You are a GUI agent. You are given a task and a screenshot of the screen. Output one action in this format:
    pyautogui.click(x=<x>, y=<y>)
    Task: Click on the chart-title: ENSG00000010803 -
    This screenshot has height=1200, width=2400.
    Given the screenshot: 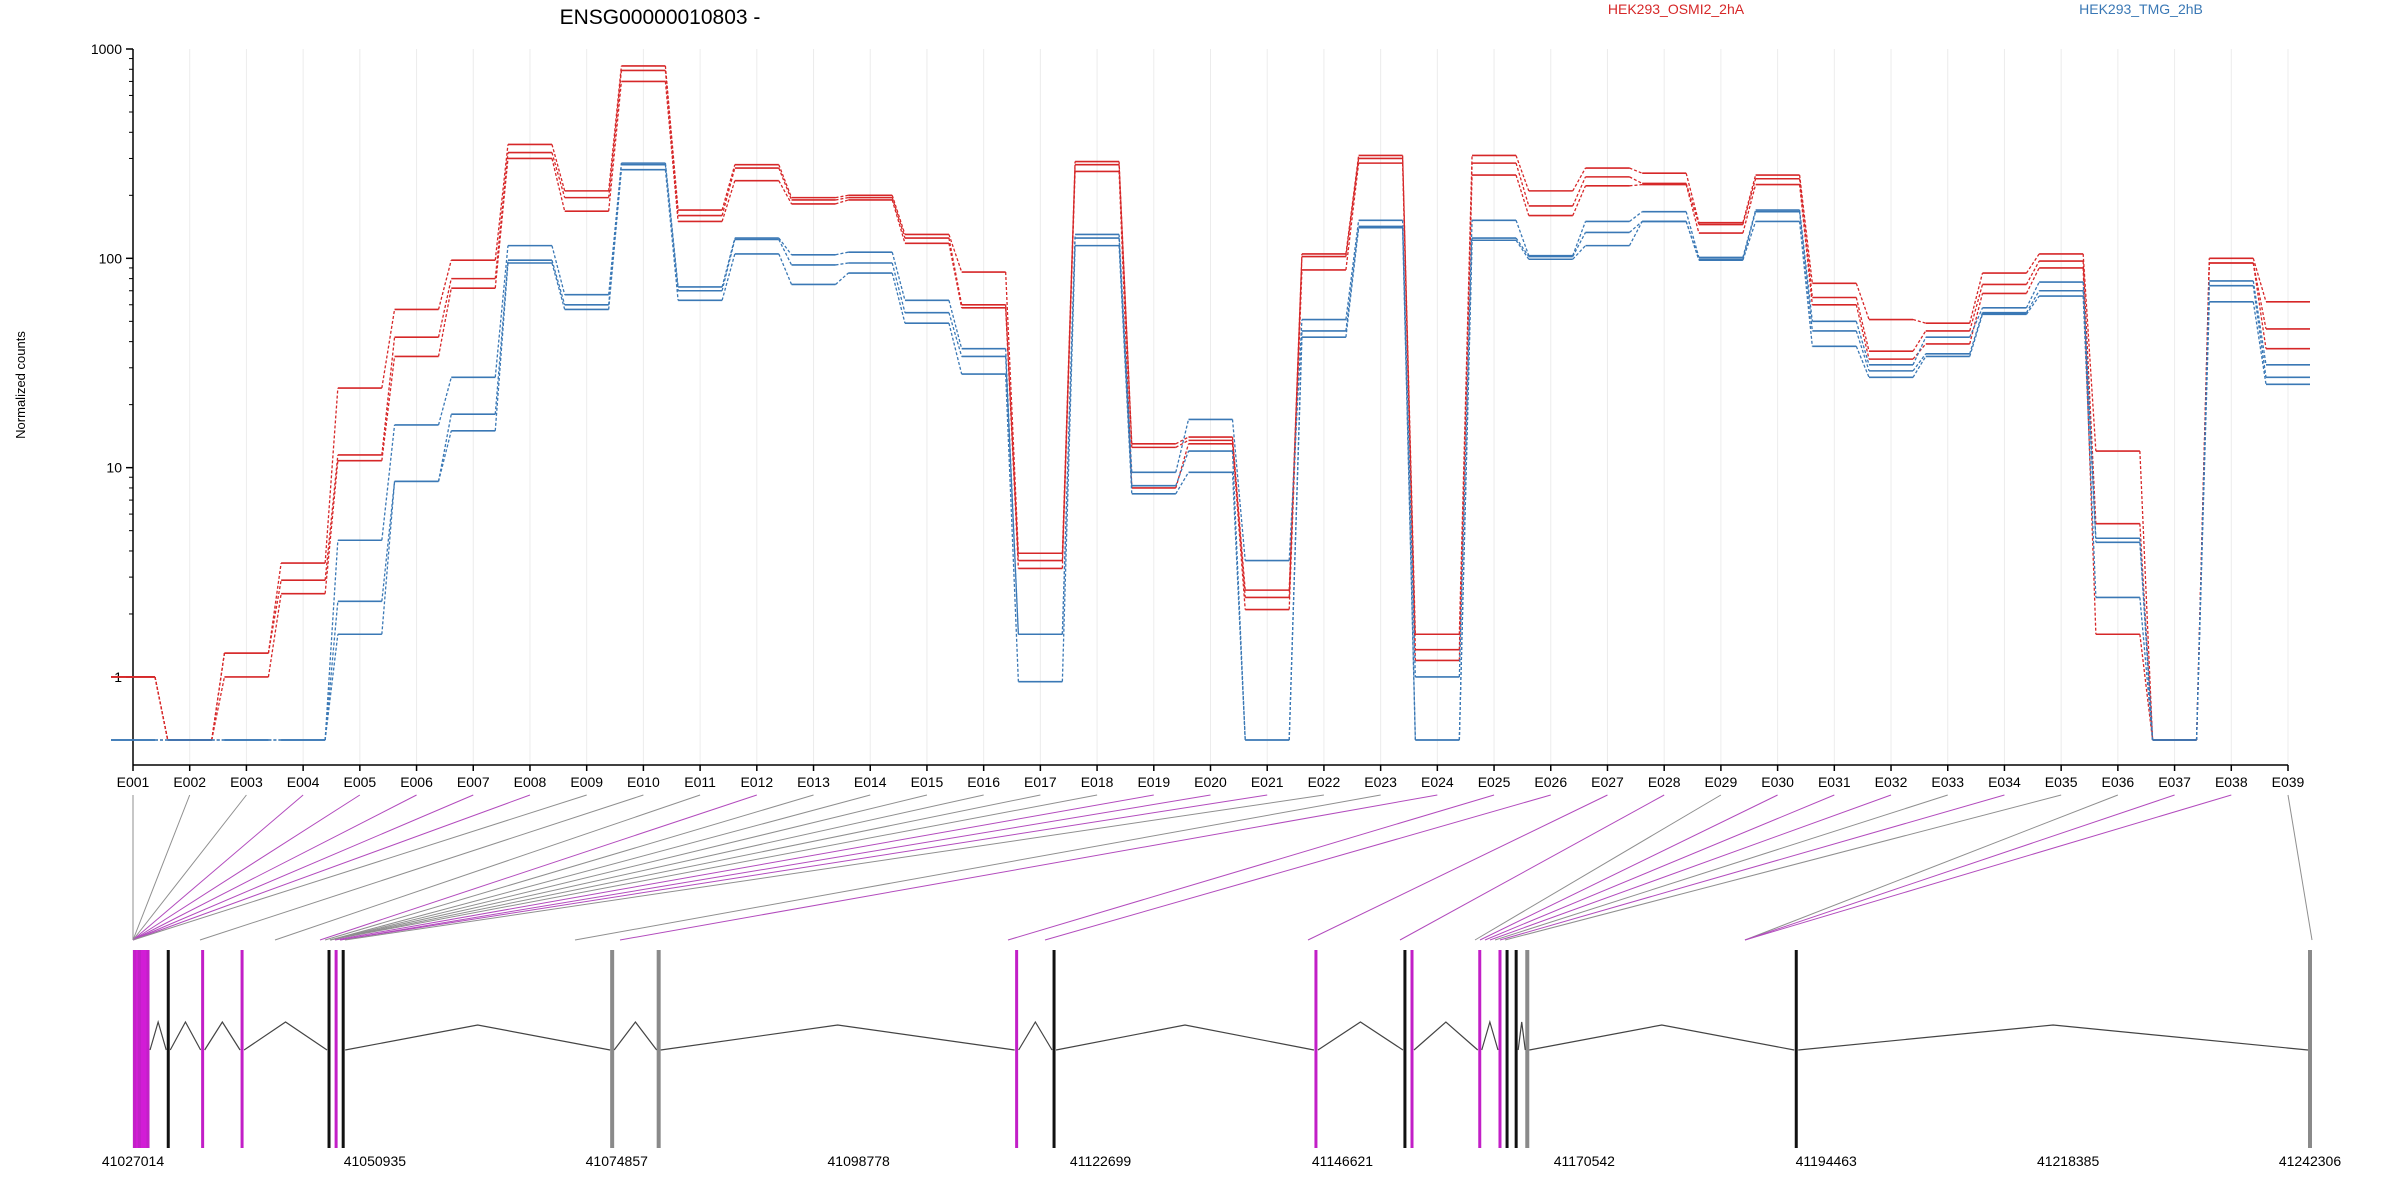 What is the action you would take?
    pyautogui.click(x=660, y=17)
    